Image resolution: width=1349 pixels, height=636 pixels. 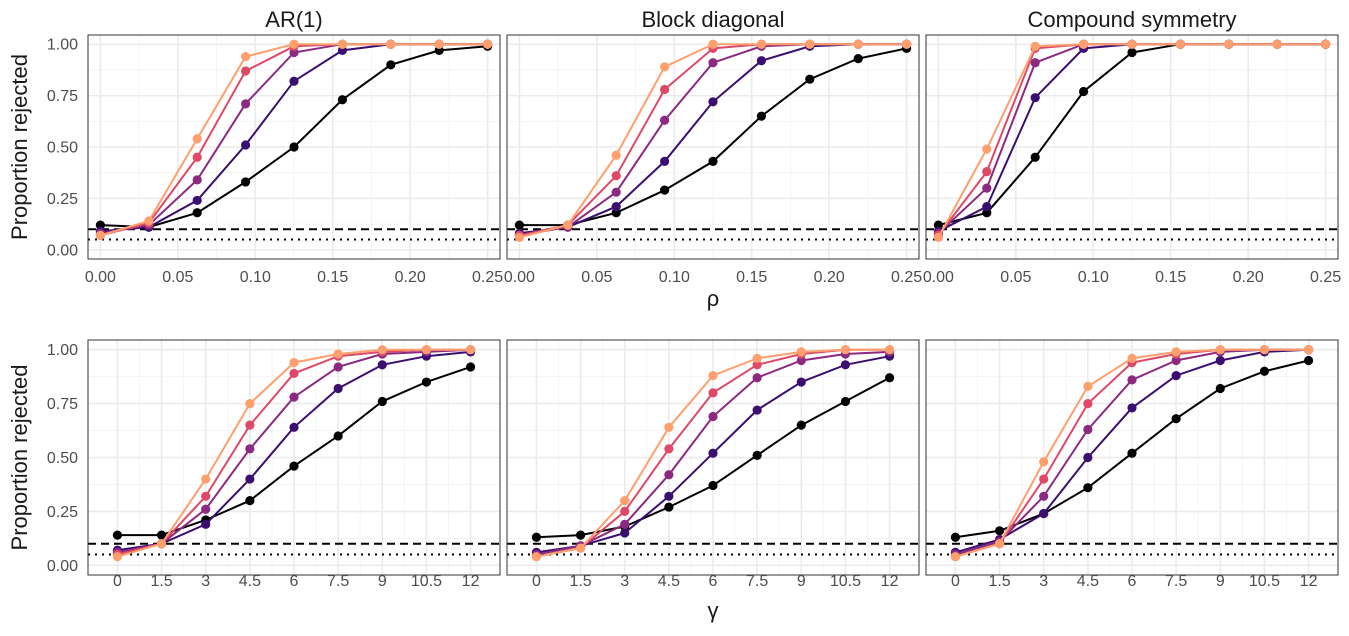 What do you see at coordinates (1170, 277) in the screenshot?
I see `x-tick-label: 0.15` at bounding box center [1170, 277].